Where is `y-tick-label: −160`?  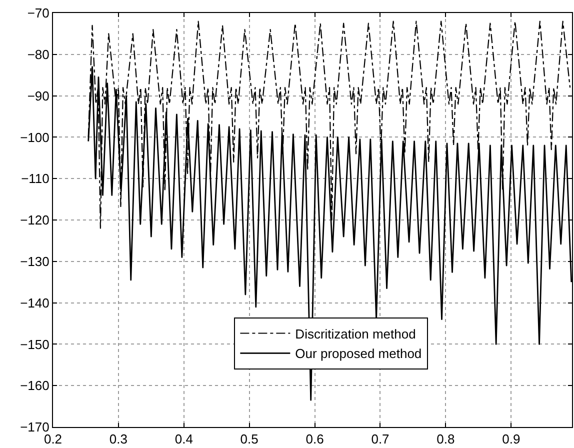 y-tick-label: −160 is located at coordinates (35, 386).